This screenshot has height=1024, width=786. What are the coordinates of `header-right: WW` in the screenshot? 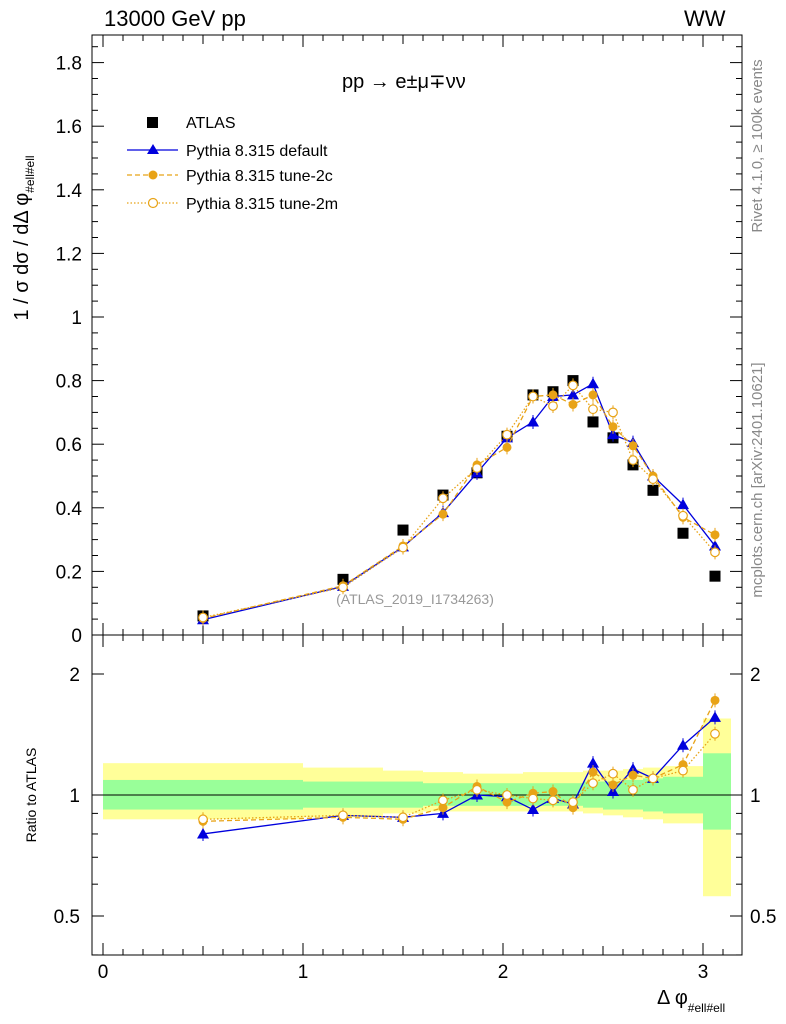 It's located at (705, 18).